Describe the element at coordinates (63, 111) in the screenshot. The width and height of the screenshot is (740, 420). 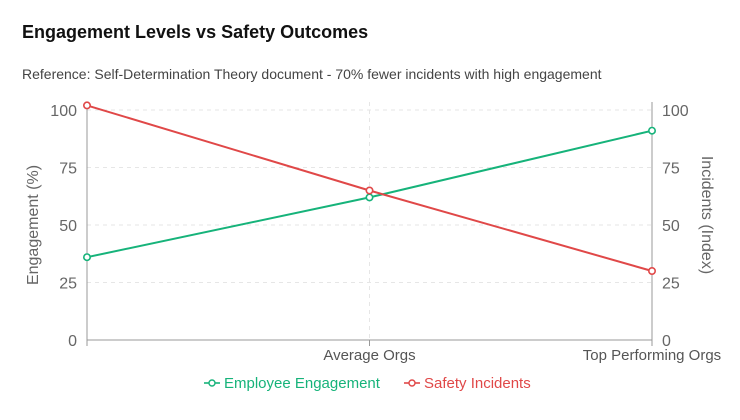
I see `y-left-tick-label: 100` at that location.